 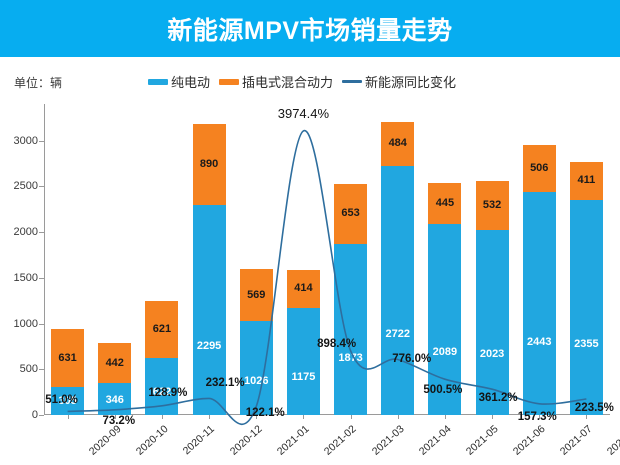 I want to click on bar-value-label-phev: 484, so click(x=397, y=143).